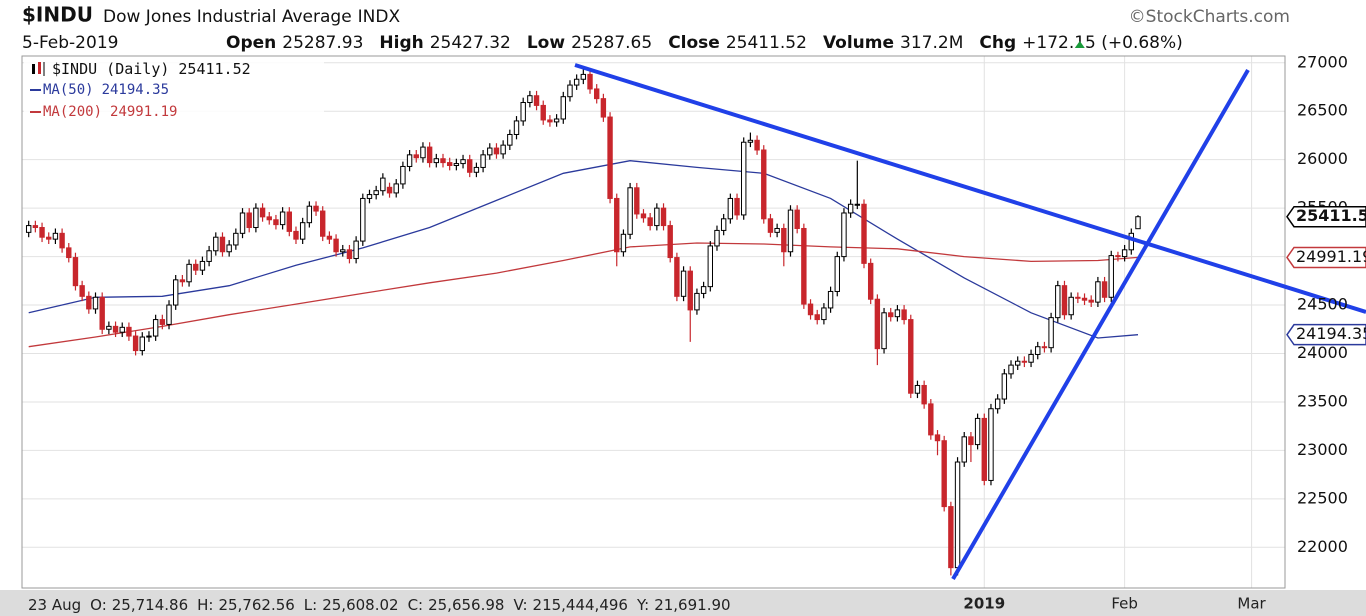 The height and width of the screenshot is (616, 1366). What do you see at coordinates (214, 69) in the screenshot?
I see `legend-value: 25411.52` at bounding box center [214, 69].